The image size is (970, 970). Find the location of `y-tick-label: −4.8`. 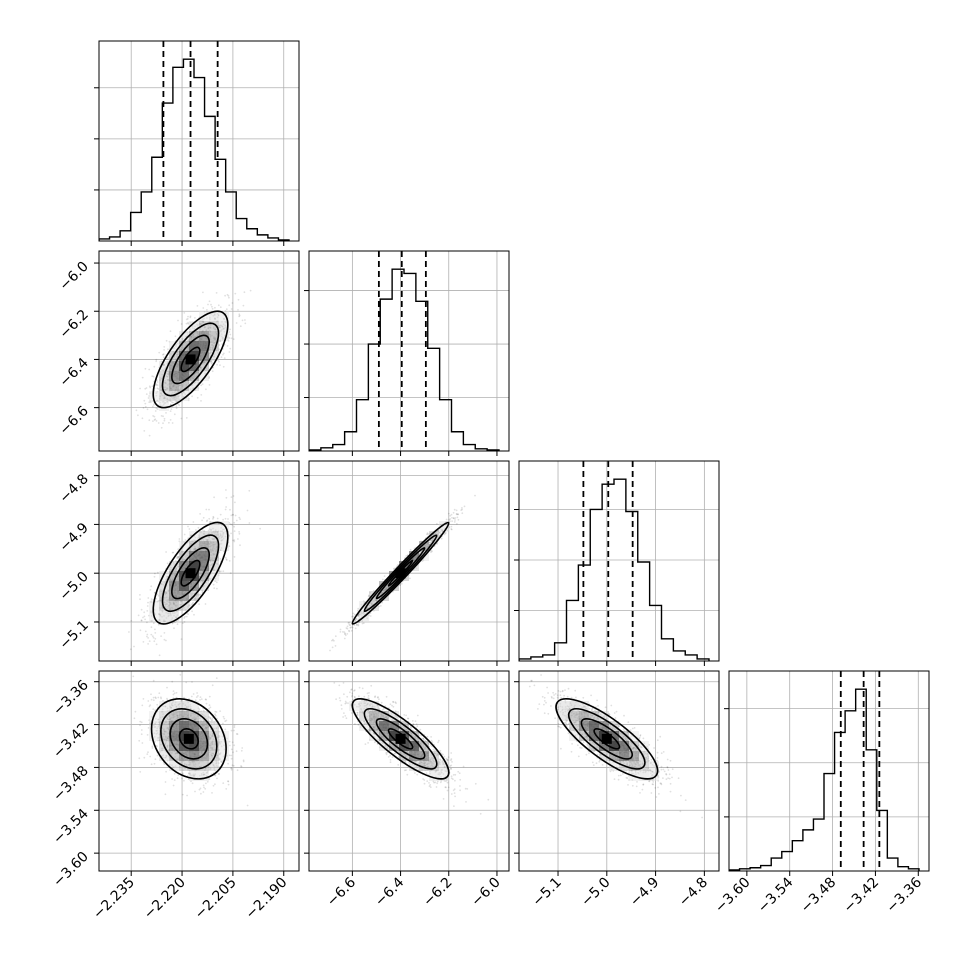

y-tick-label: −4.8 is located at coordinates (73, 488).